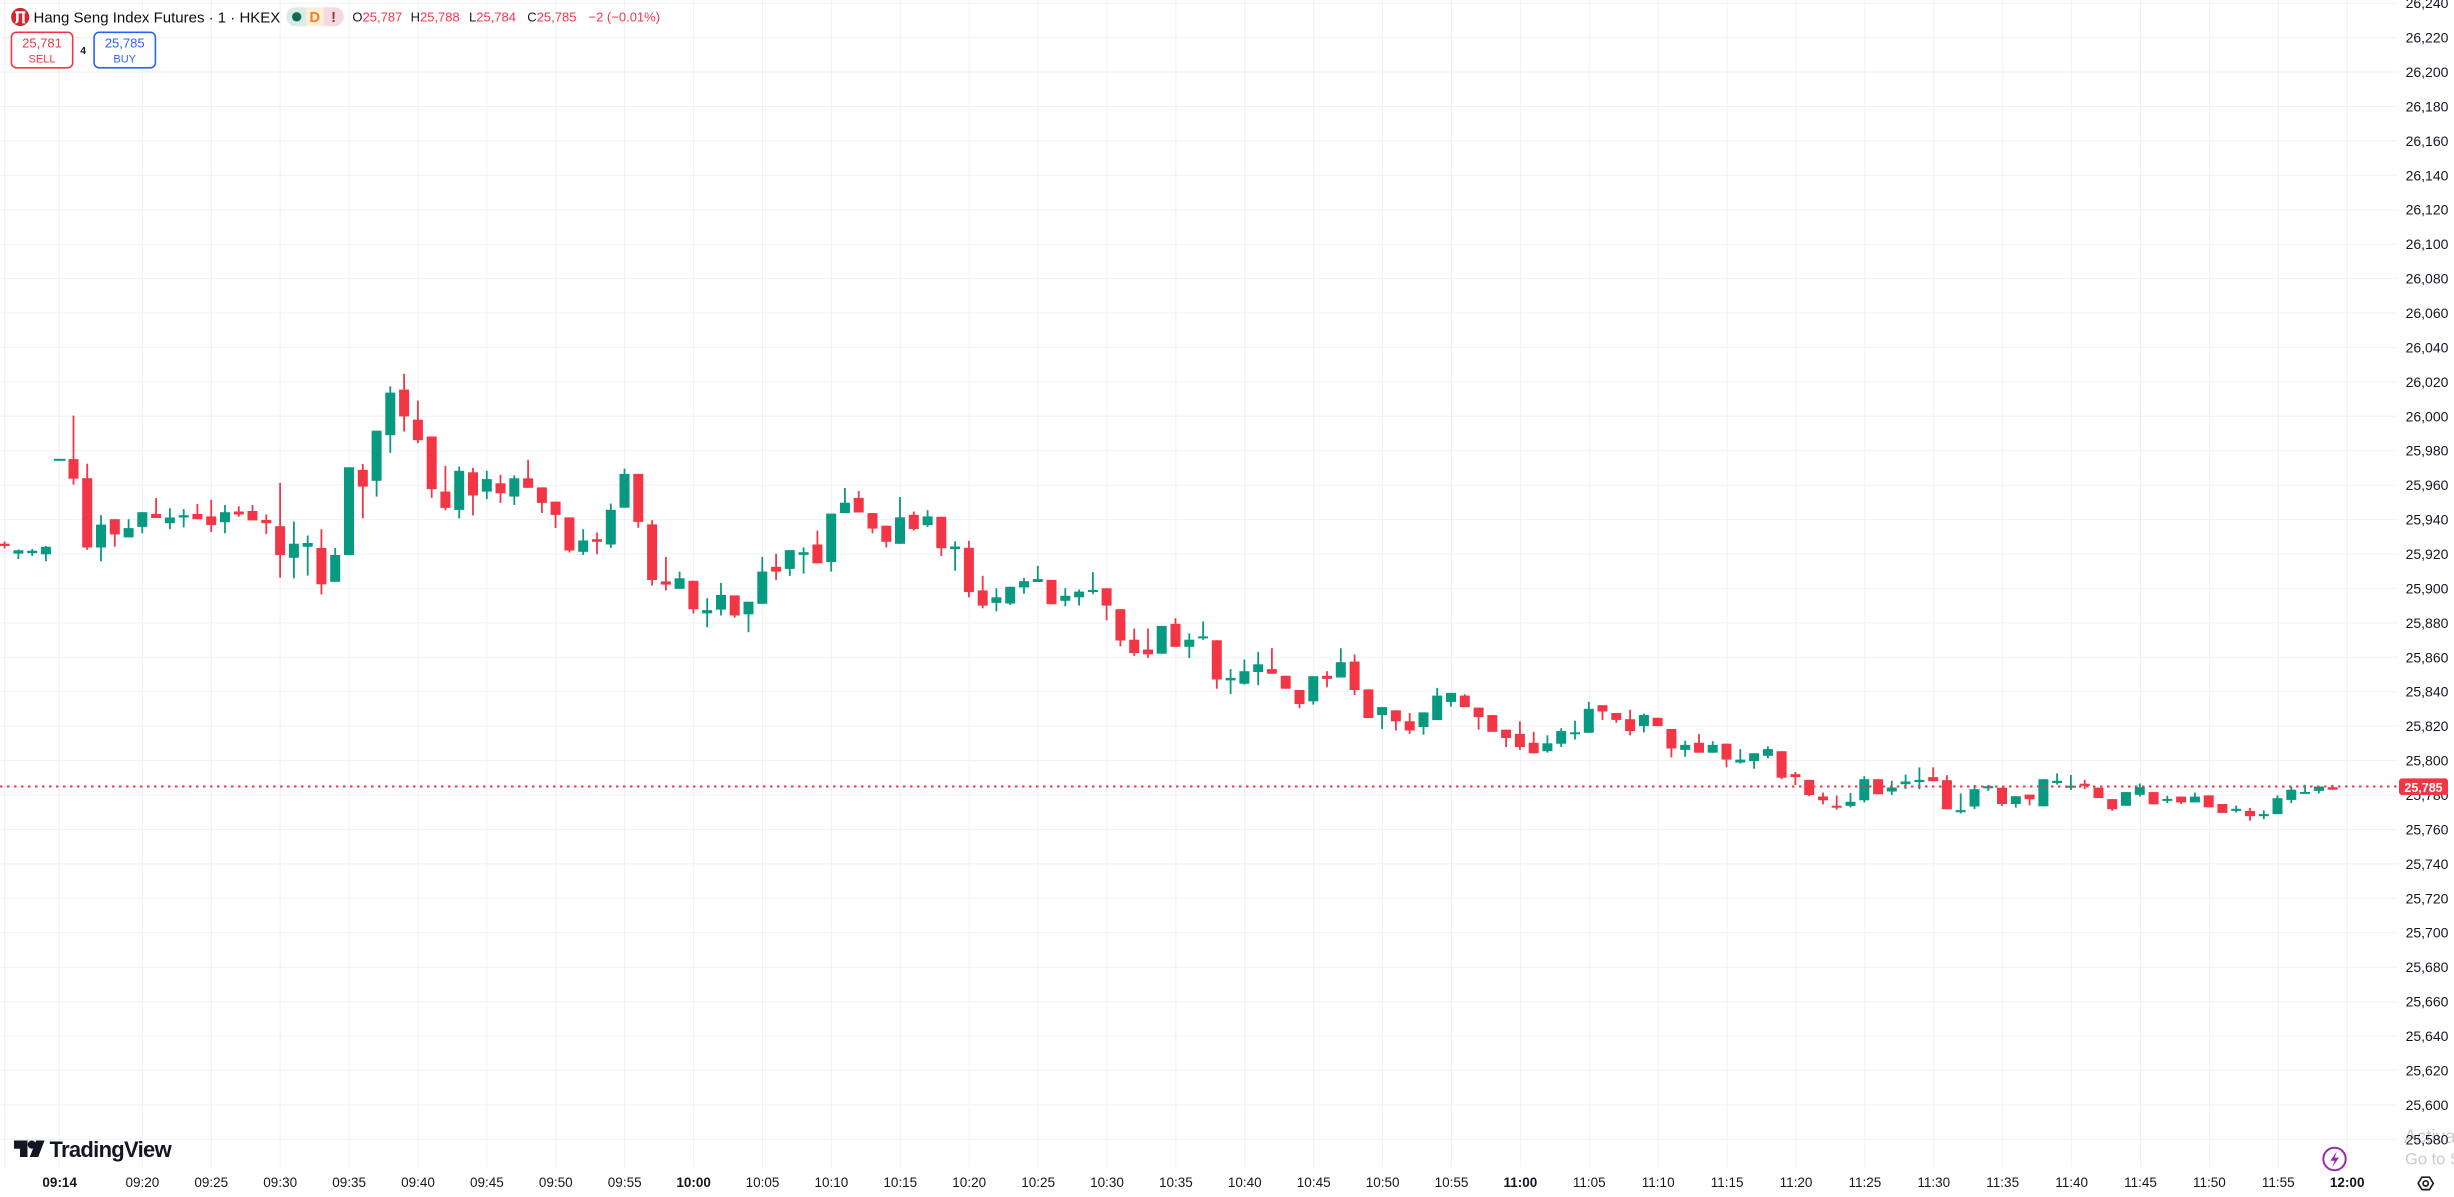 Image resolution: width=2454 pixels, height=1197 pixels. What do you see at coordinates (2427, 1070) in the screenshot?
I see `svg-text: 25,620` at bounding box center [2427, 1070].